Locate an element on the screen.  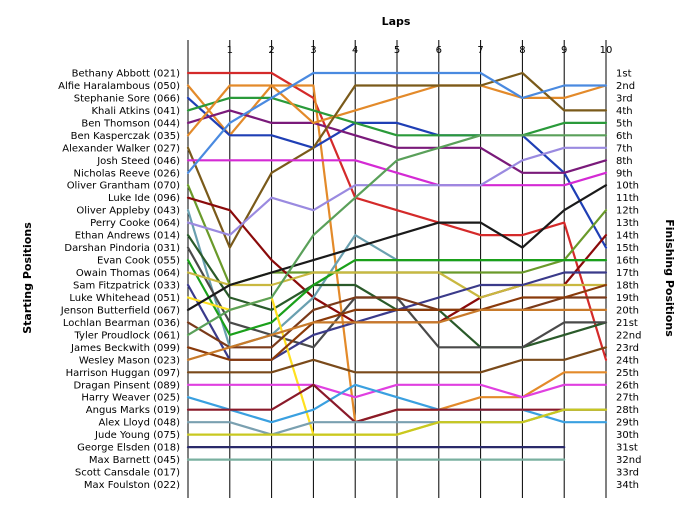
driver-label: Stephanie Sore (066) is located at coordinates (127, 98).